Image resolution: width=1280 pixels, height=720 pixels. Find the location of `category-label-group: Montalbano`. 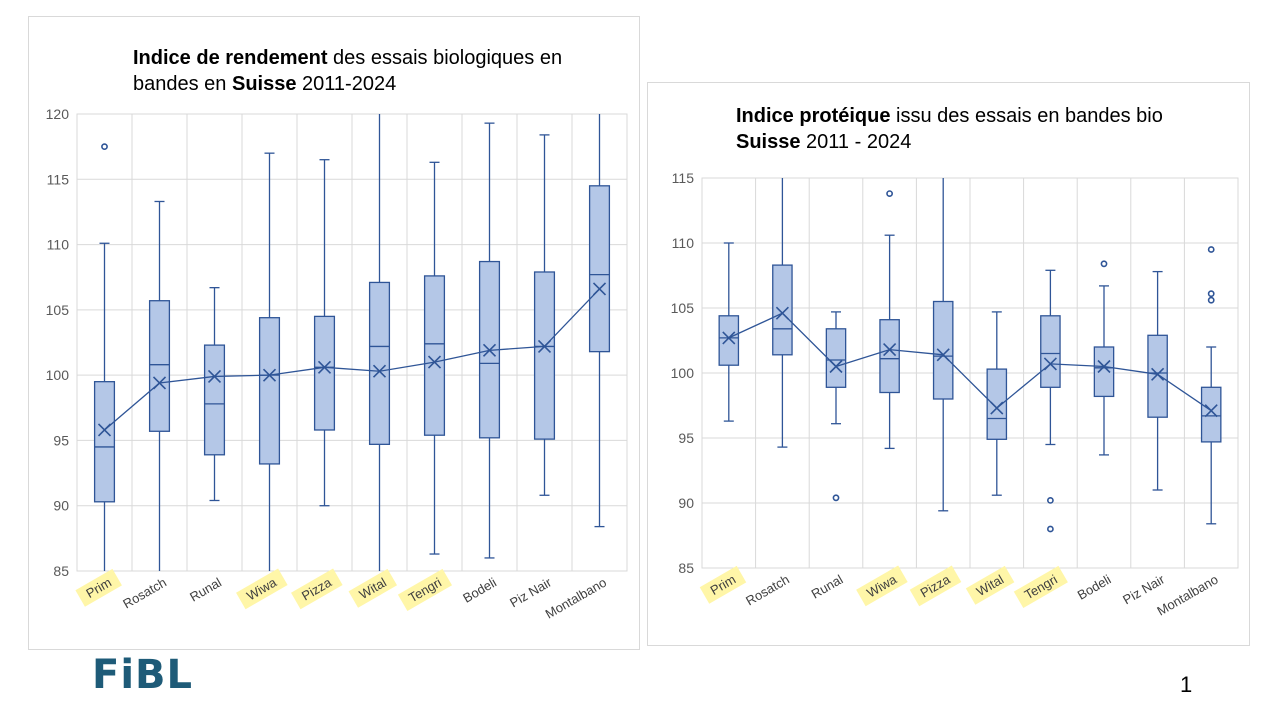

category-label-group: Montalbano is located at coordinates (576, 598).